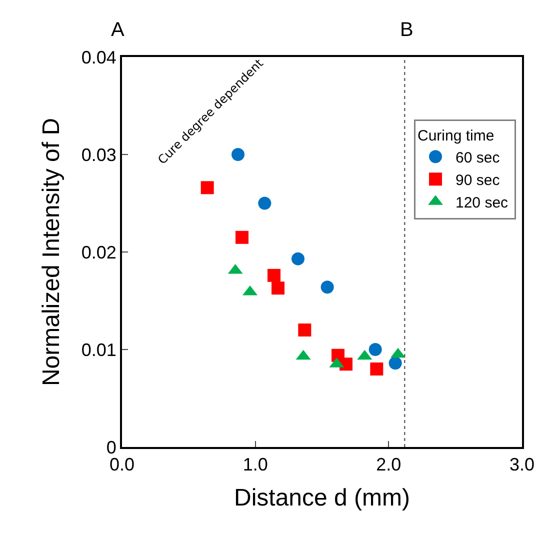 Image resolution: width=547 pixels, height=533 pixels. What do you see at coordinates (51, 252) in the screenshot?
I see `y-axis-title: Normalized Intensity of D` at bounding box center [51, 252].